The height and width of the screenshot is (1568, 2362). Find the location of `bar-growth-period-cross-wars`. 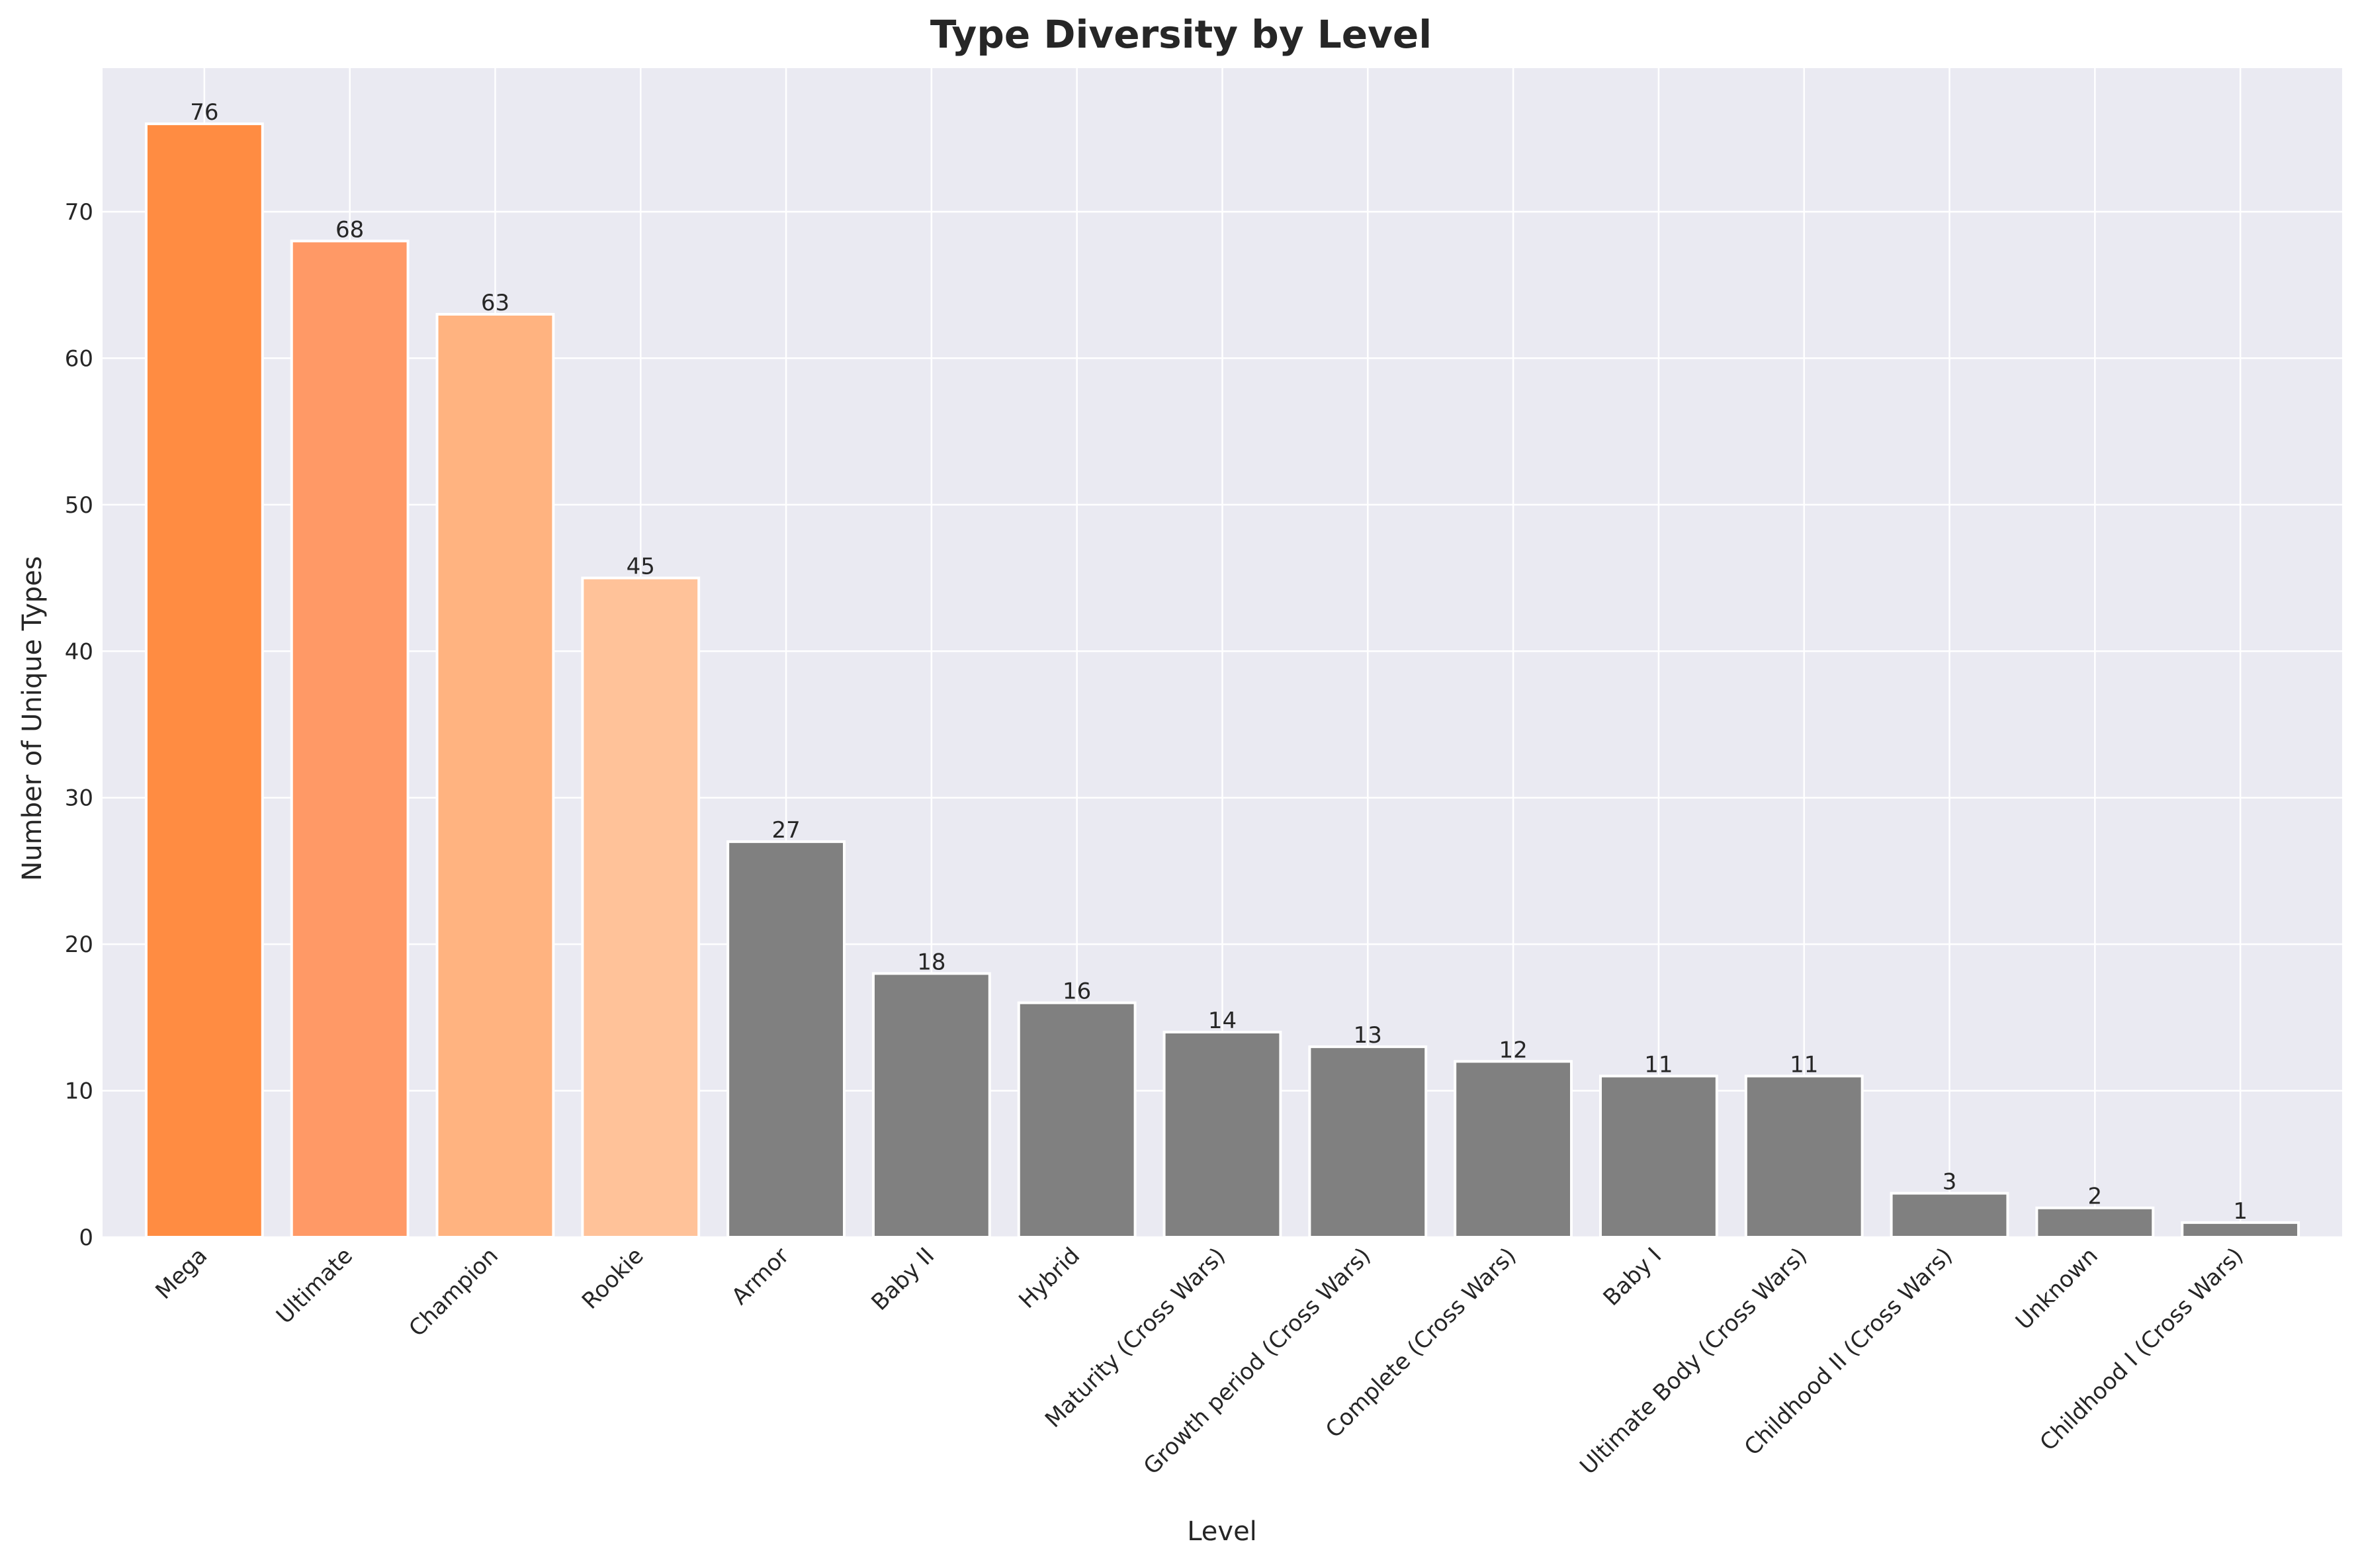

bar-growth-period-cross-wars is located at coordinates (1368, 1142).